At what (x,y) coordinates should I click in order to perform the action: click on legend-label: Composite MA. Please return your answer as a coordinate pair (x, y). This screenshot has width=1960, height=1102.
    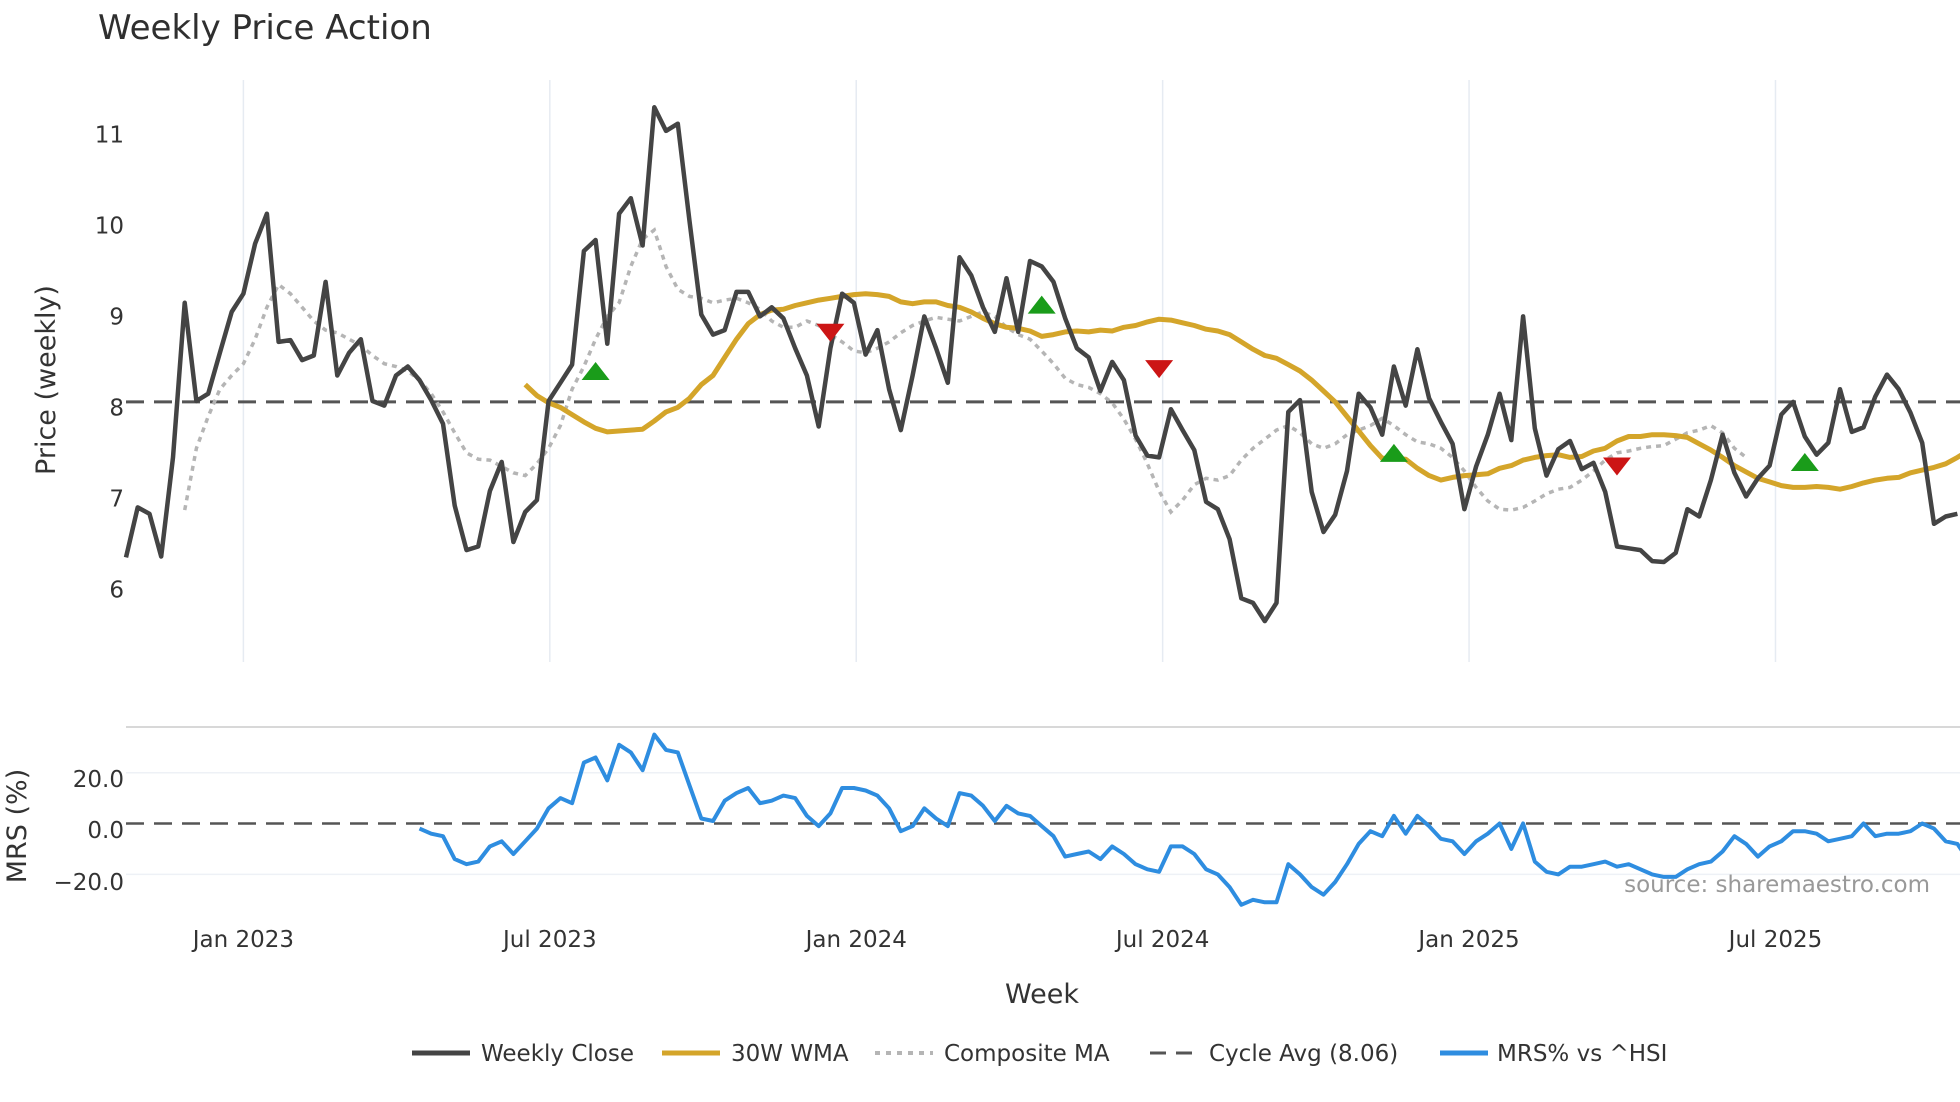
    Looking at the image, I should click on (1027, 1054).